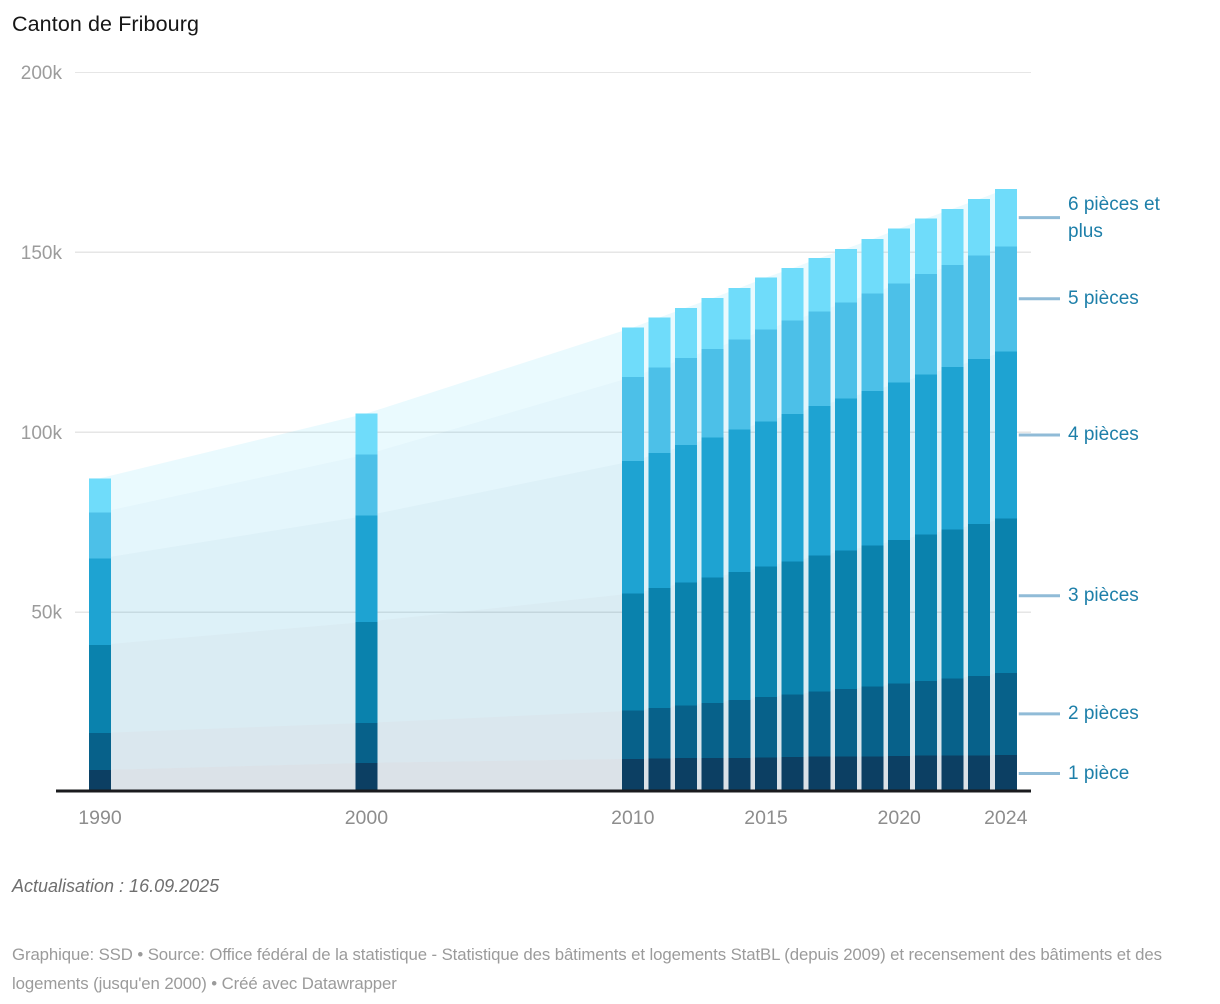  What do you see at coordinates (712, 775) in the screenshot?
I see `bar-2013-1-piece` at bounding box center [712, 775].